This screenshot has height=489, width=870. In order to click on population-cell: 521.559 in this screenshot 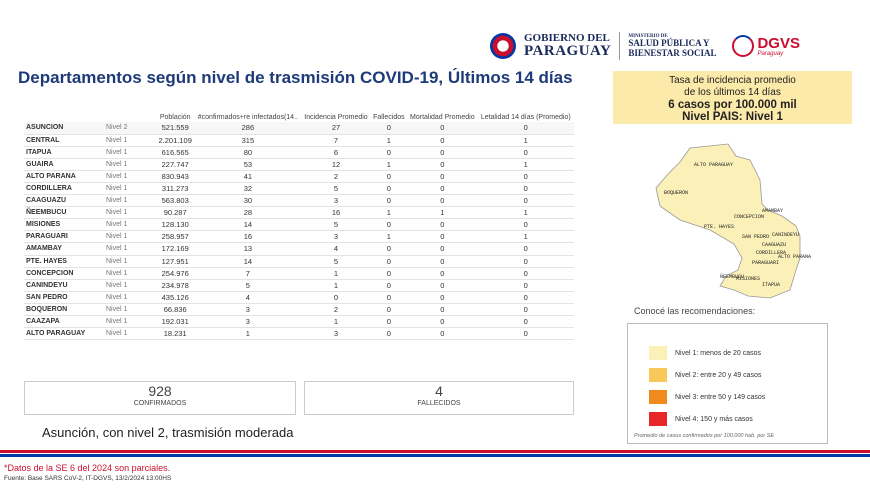, I will do `click(175, 128)`.